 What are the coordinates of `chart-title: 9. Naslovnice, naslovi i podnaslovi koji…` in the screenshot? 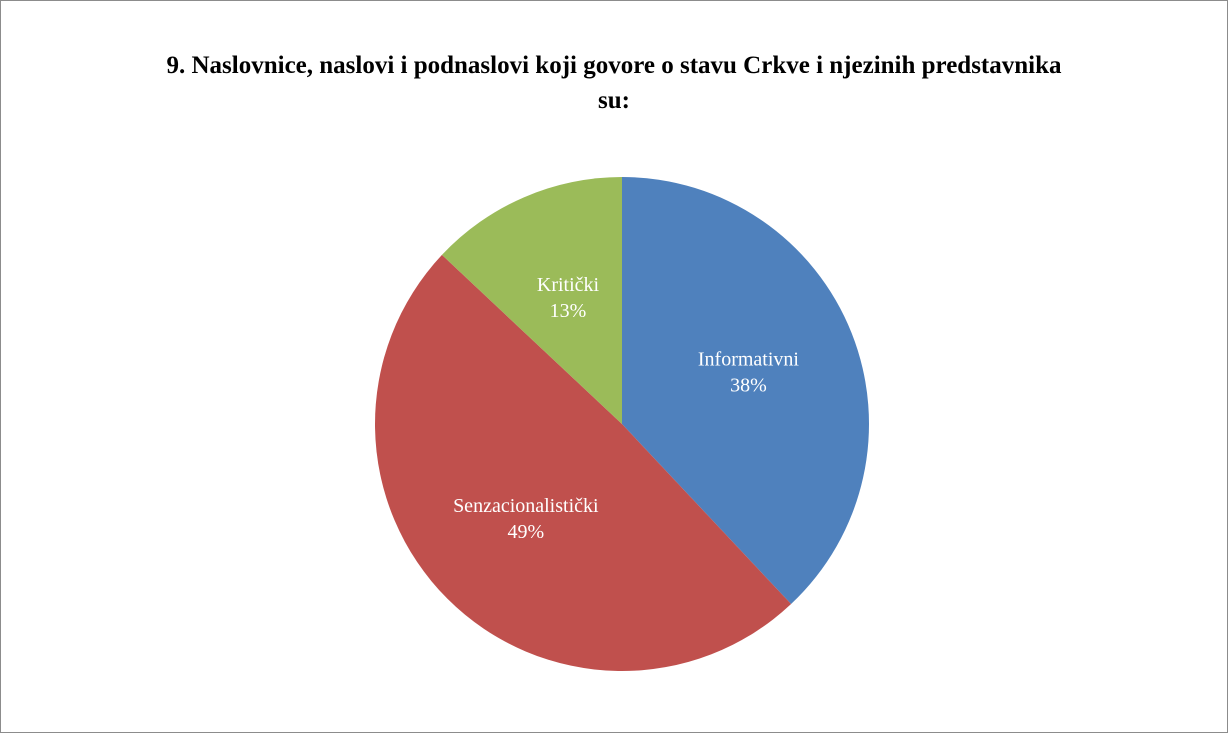 It's located at (614, 83).